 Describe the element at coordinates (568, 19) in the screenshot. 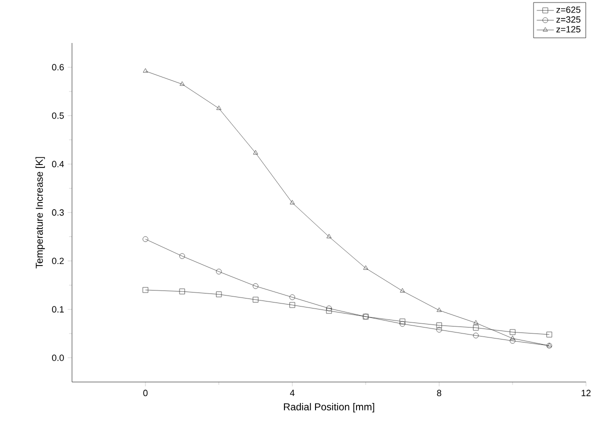

I see `legend-label: z=325` at that location.